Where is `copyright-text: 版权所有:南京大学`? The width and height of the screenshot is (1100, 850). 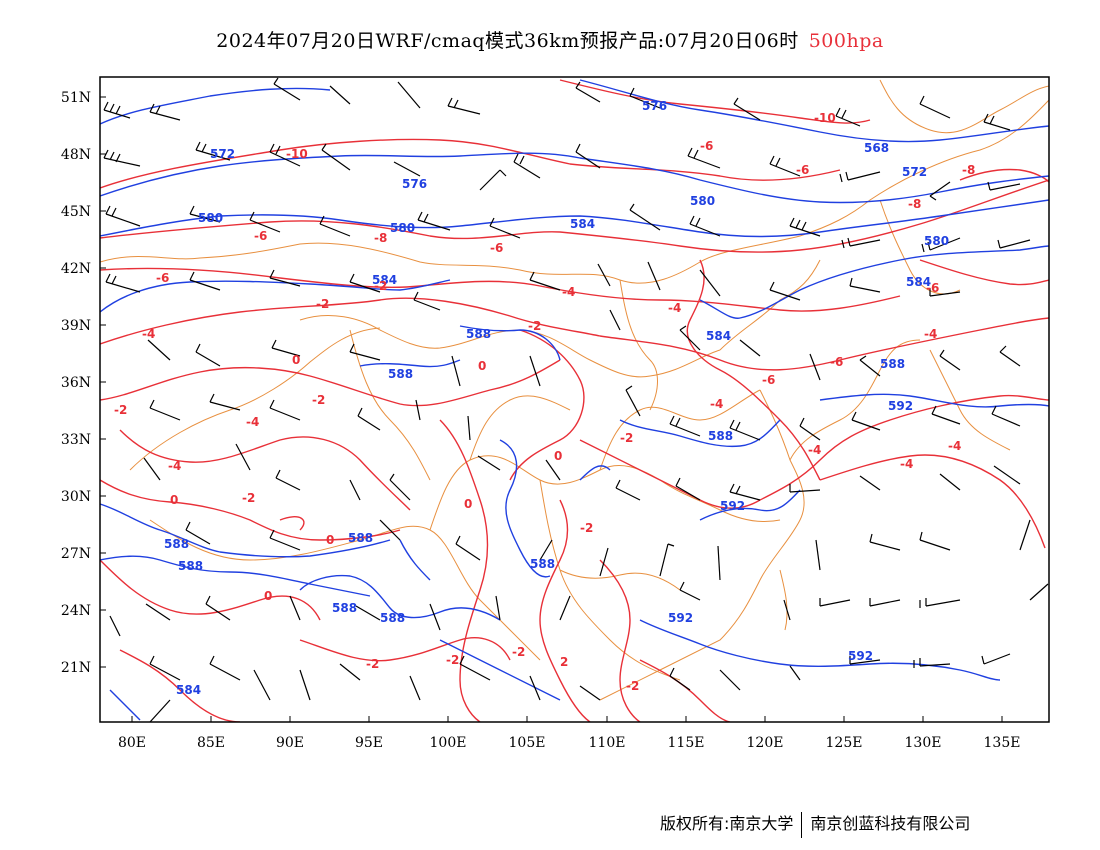 copyright-text: 版权所有:南京大学 is located at coordinates (727, 823).